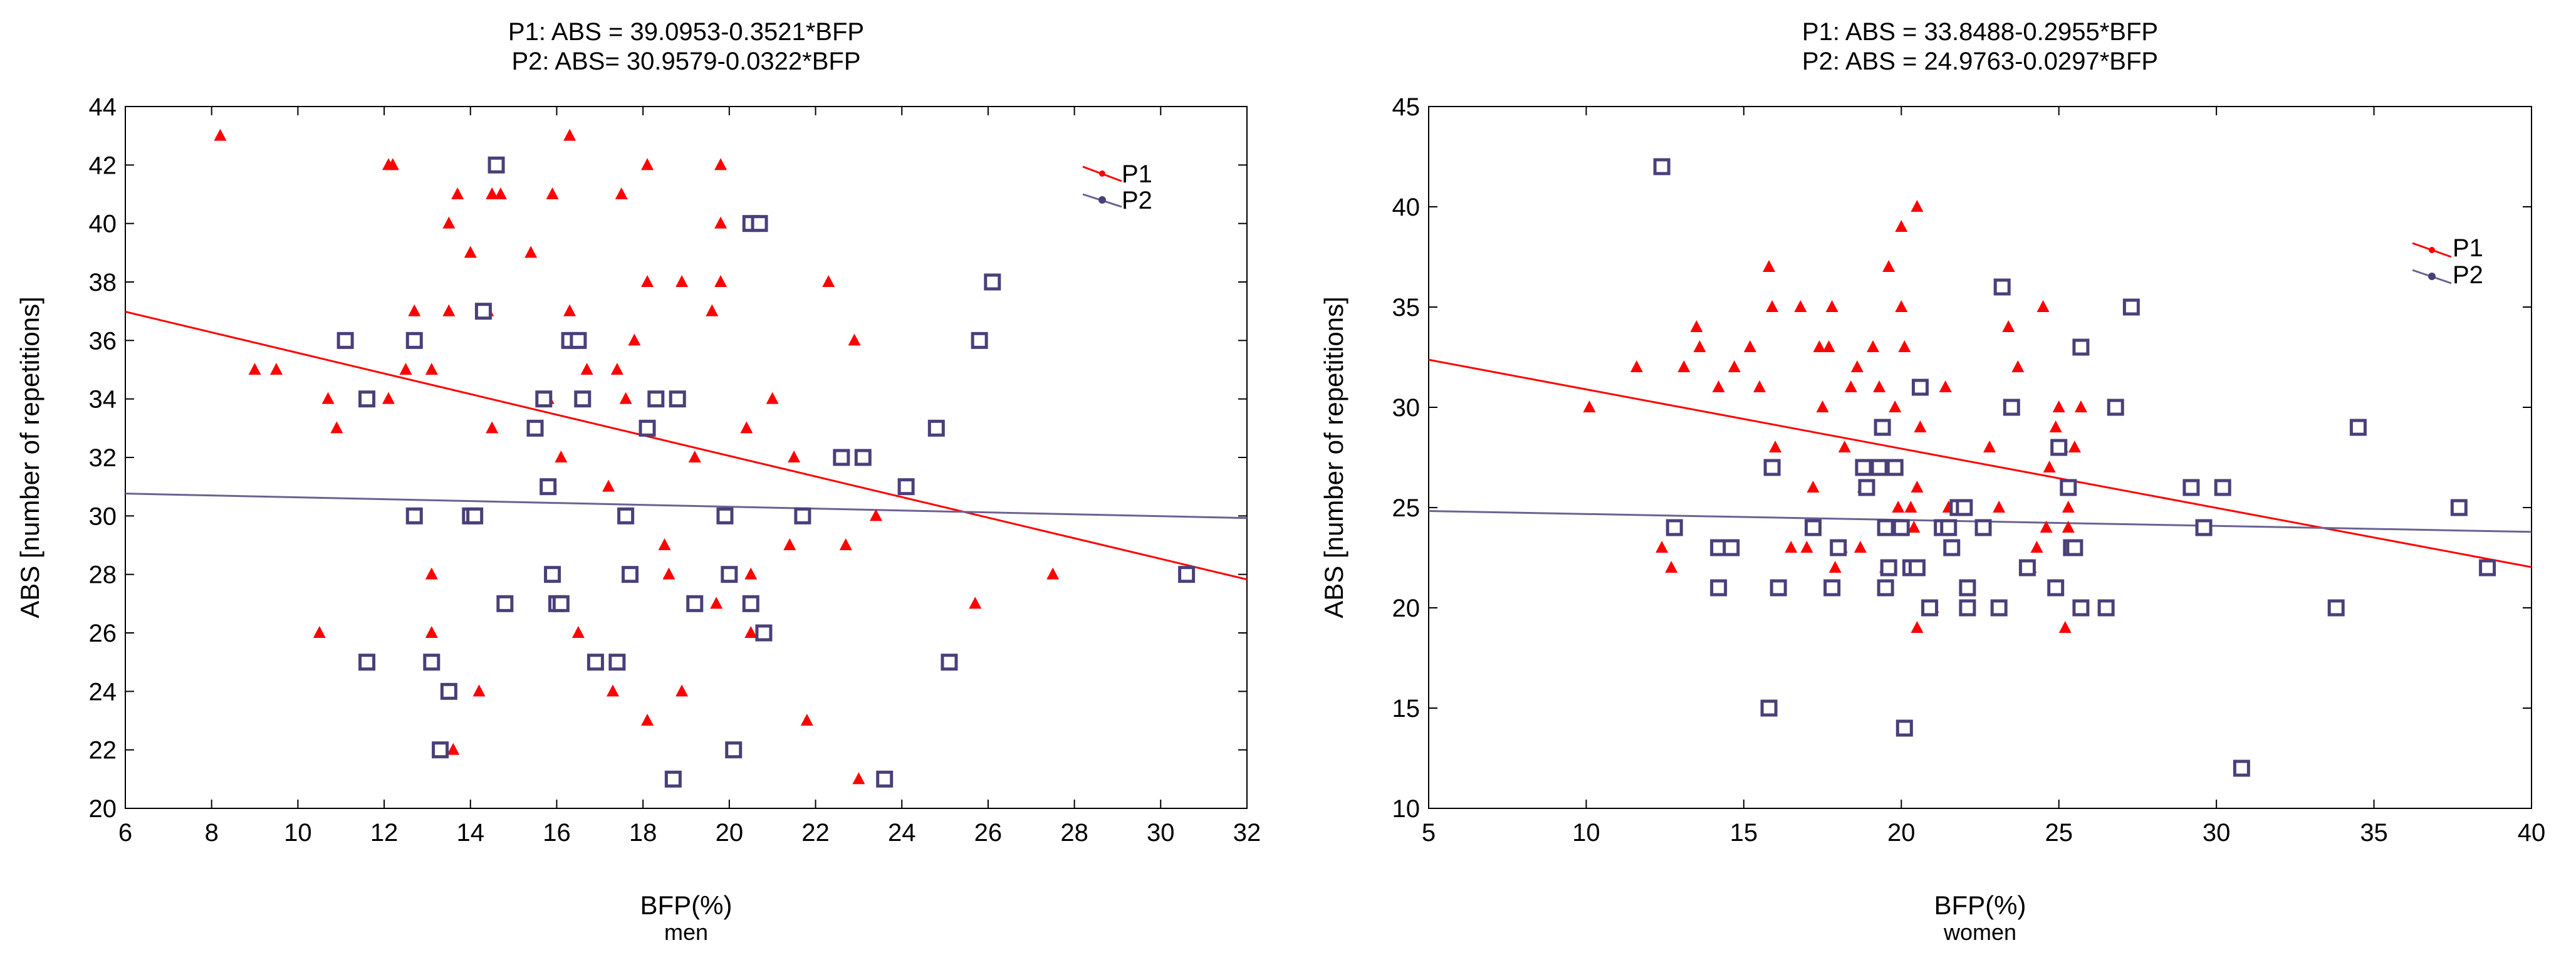 Image resolution: width=2576 pixels, height=960 pixels. Describe the element at coordinates (685, 62) in the screenshot. I see `chart-men-title-line2: P2: ABS= 30.9579-0.0322*BFP` at that location.